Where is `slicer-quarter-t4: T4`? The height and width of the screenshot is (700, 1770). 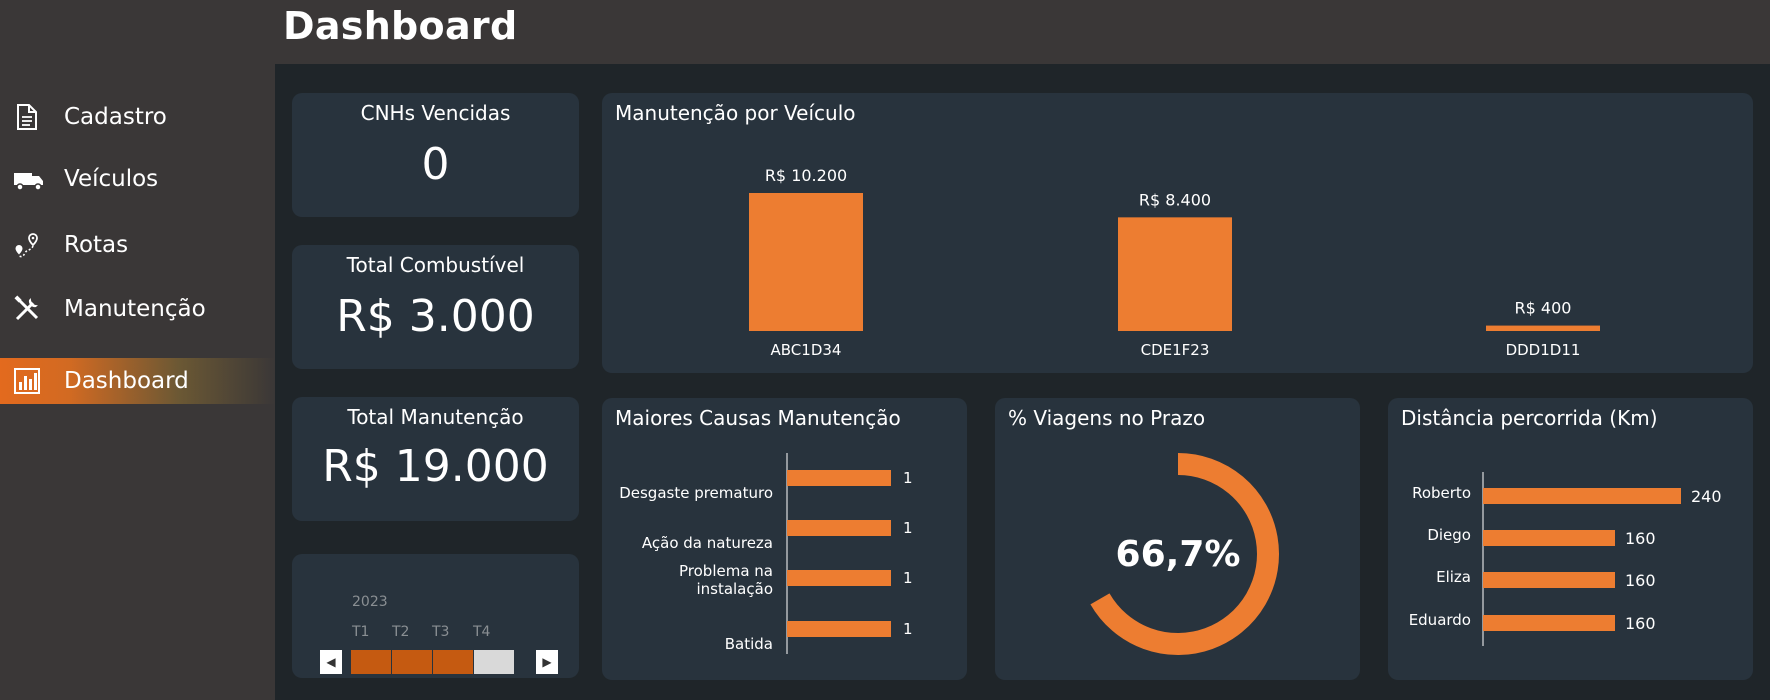 slicer-quarter-t4: T4 is located at coordinates (482, 632).